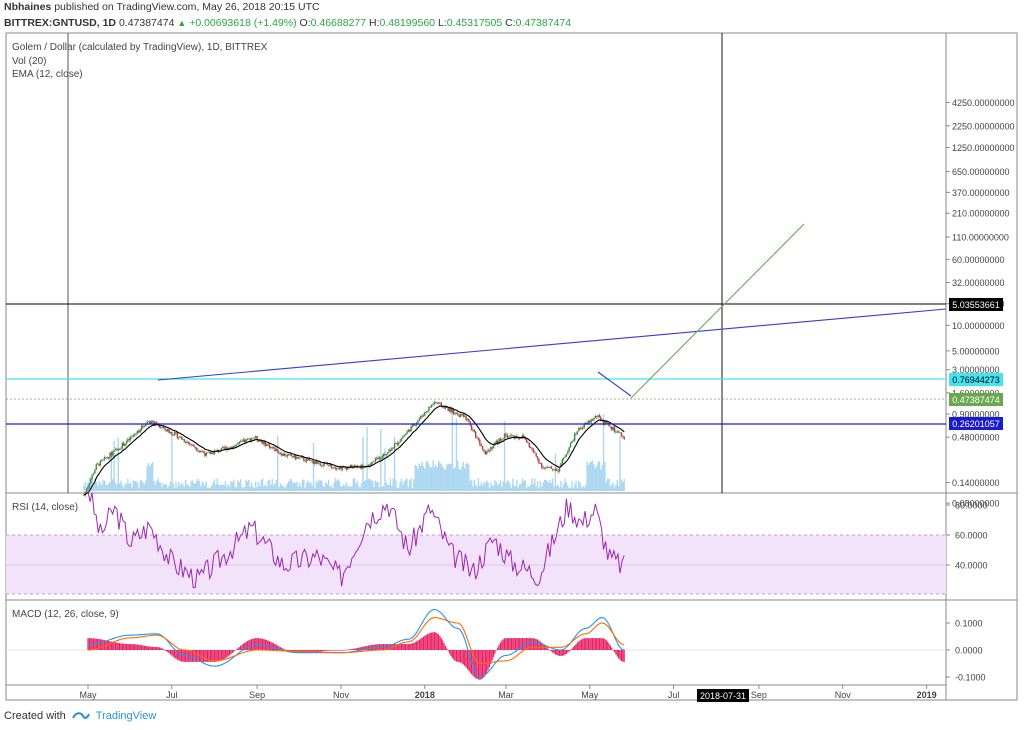 This screenshot has width=1024, height=730. I want to click on projection-line, so click(717, 311).